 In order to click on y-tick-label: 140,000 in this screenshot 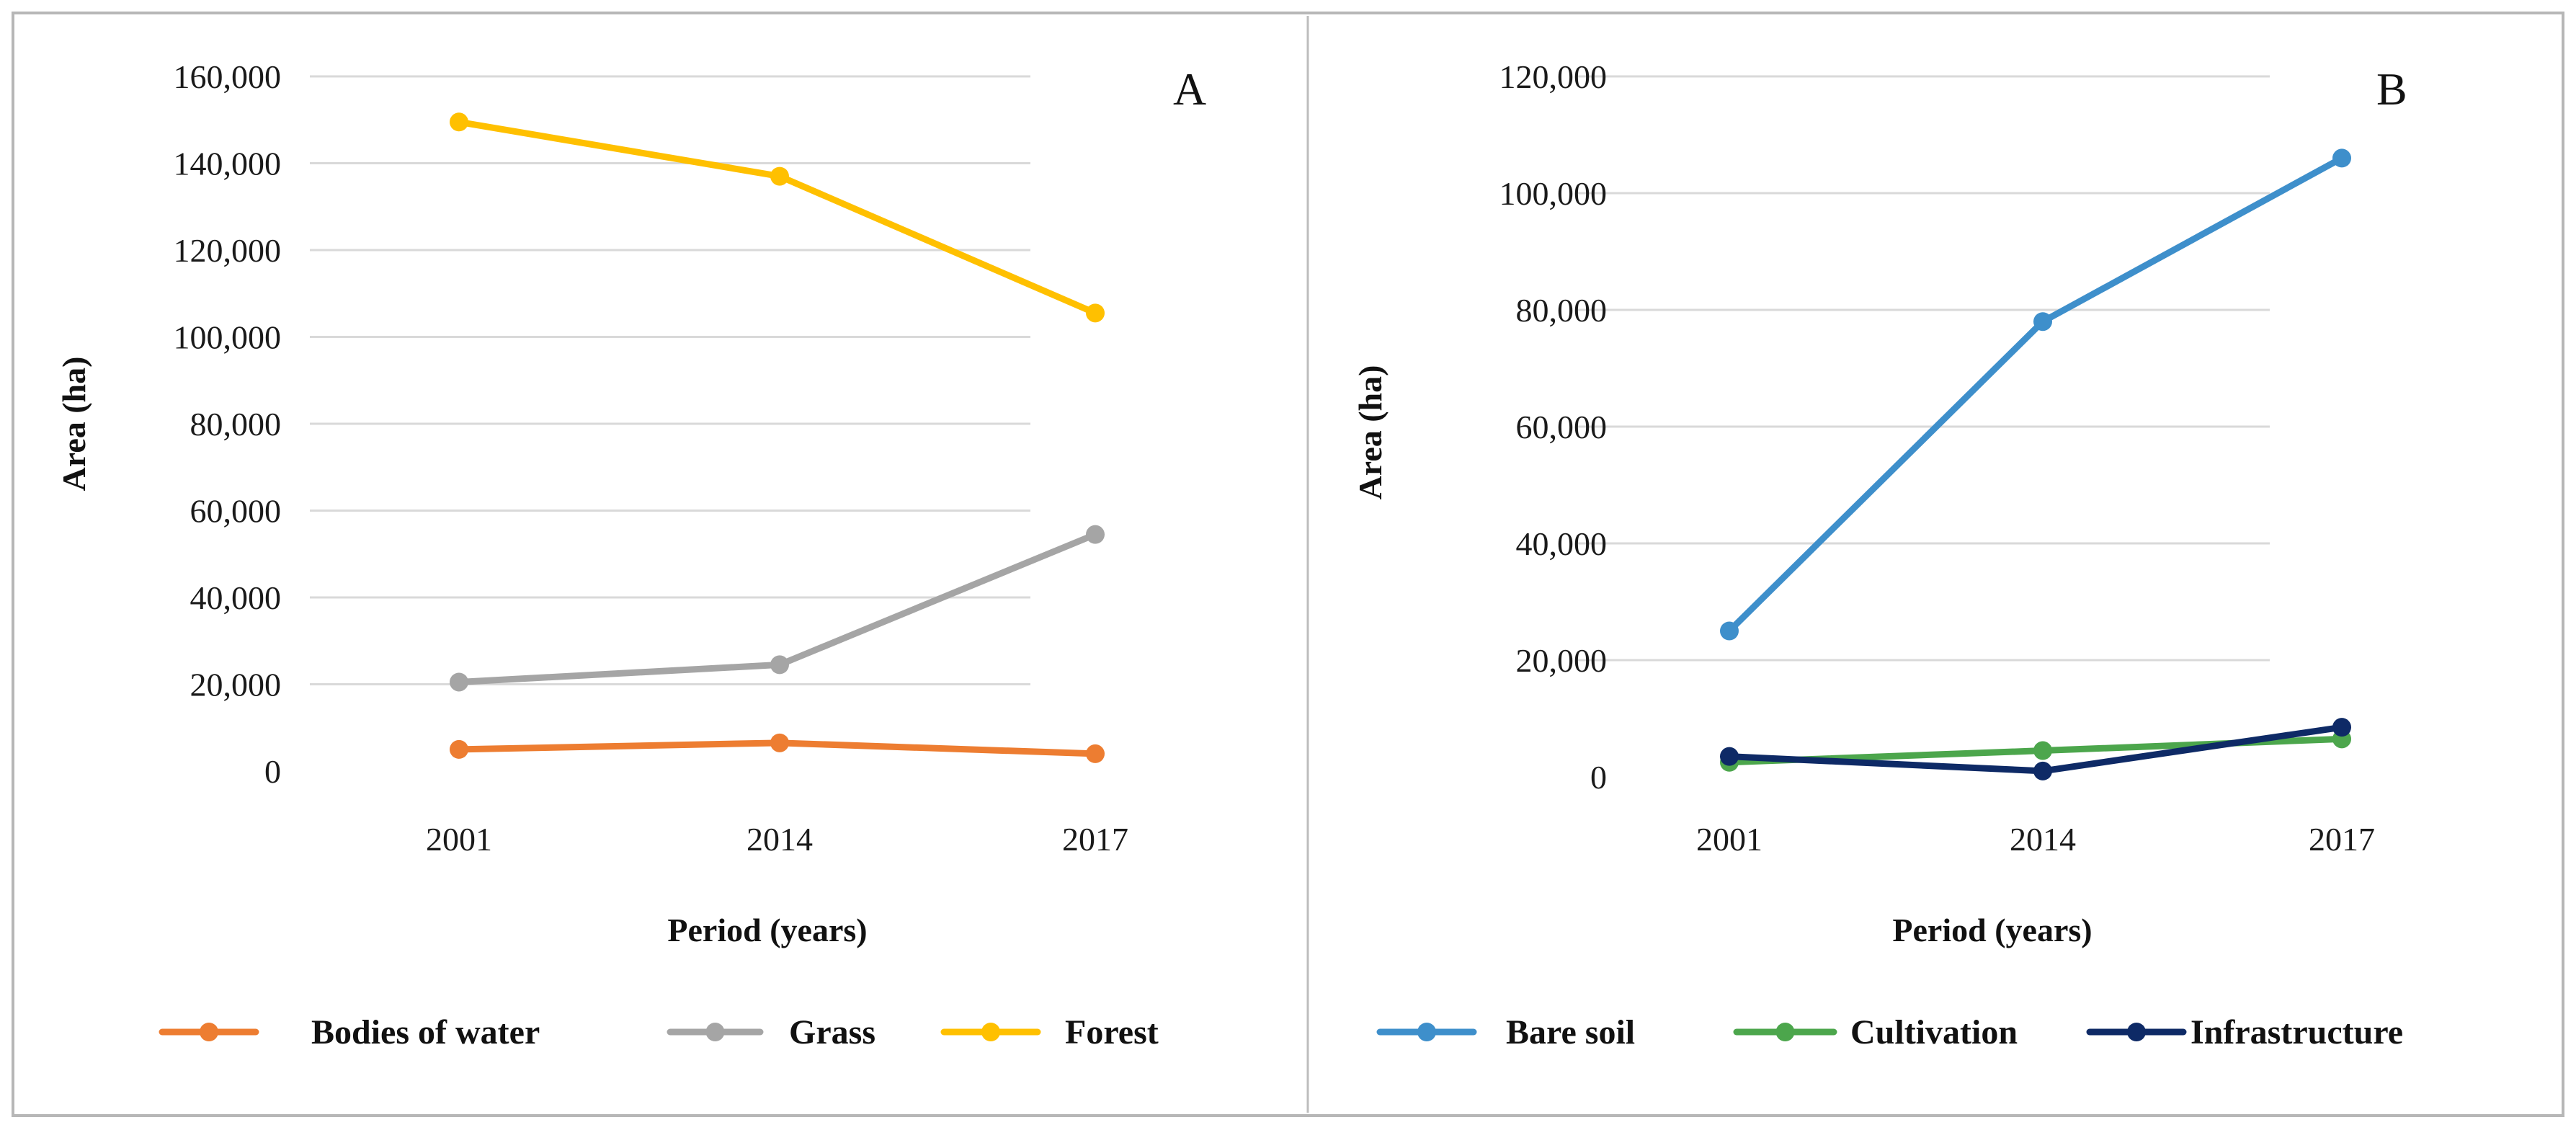, I will do `click(228, 164)`.